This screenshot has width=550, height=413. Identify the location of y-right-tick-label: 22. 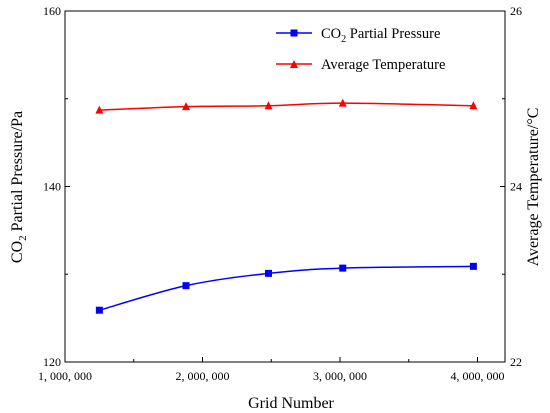
(516, 362).